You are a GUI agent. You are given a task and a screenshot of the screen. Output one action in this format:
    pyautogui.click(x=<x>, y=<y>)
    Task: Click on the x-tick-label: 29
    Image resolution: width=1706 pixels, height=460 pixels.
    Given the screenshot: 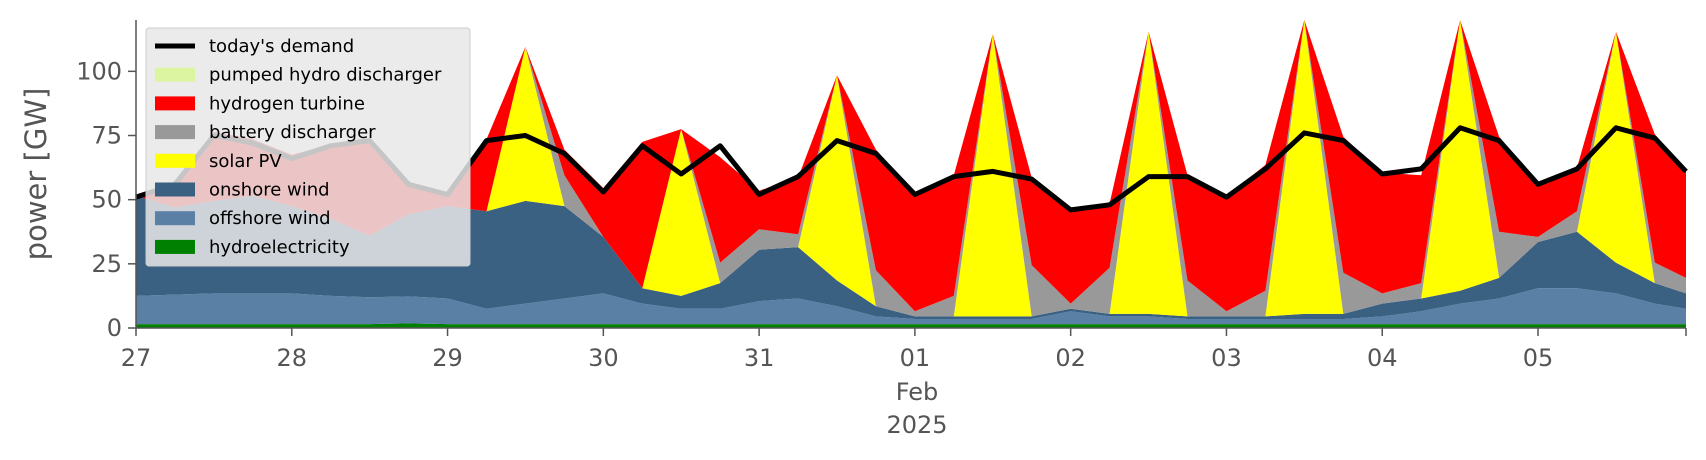 What is the action you would take?
    pyautogui.click(x=447, y=358)
    